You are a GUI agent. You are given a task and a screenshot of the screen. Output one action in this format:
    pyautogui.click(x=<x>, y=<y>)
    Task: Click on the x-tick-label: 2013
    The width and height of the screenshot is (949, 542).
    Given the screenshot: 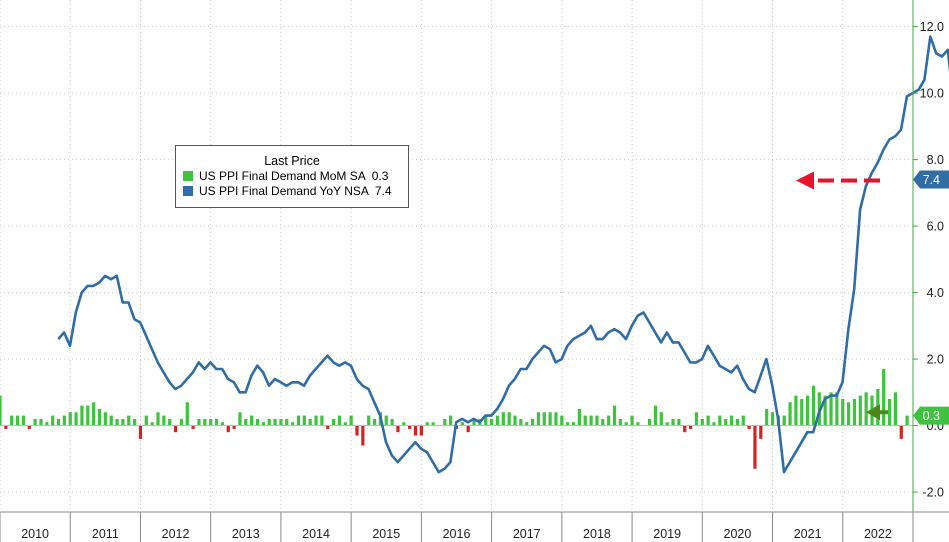 What is the action you would take?
    pyautogui.click(x=246, y=534)
    